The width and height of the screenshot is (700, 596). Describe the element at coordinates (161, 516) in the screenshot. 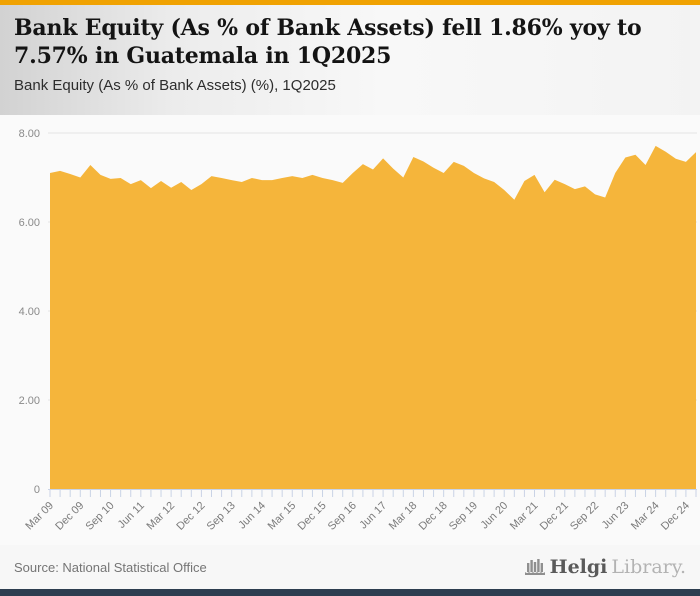

I see `x-tick-label: Mar 12` at that location.